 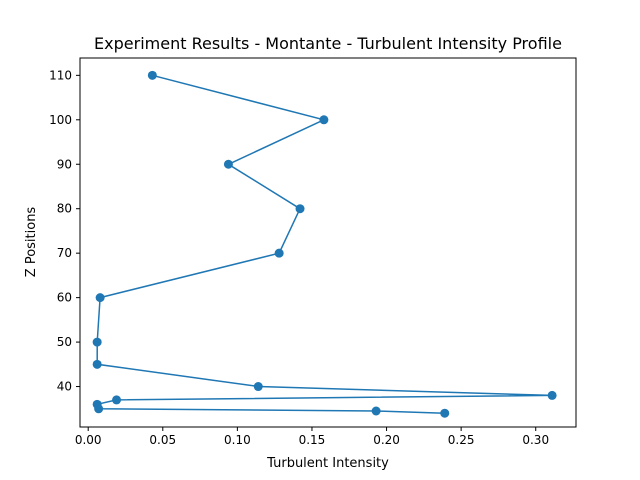 What do you see at coordinates (237, 440) in the screenshot?
I see `x-tick-label: 0.10` at bounding box center [237, 440].